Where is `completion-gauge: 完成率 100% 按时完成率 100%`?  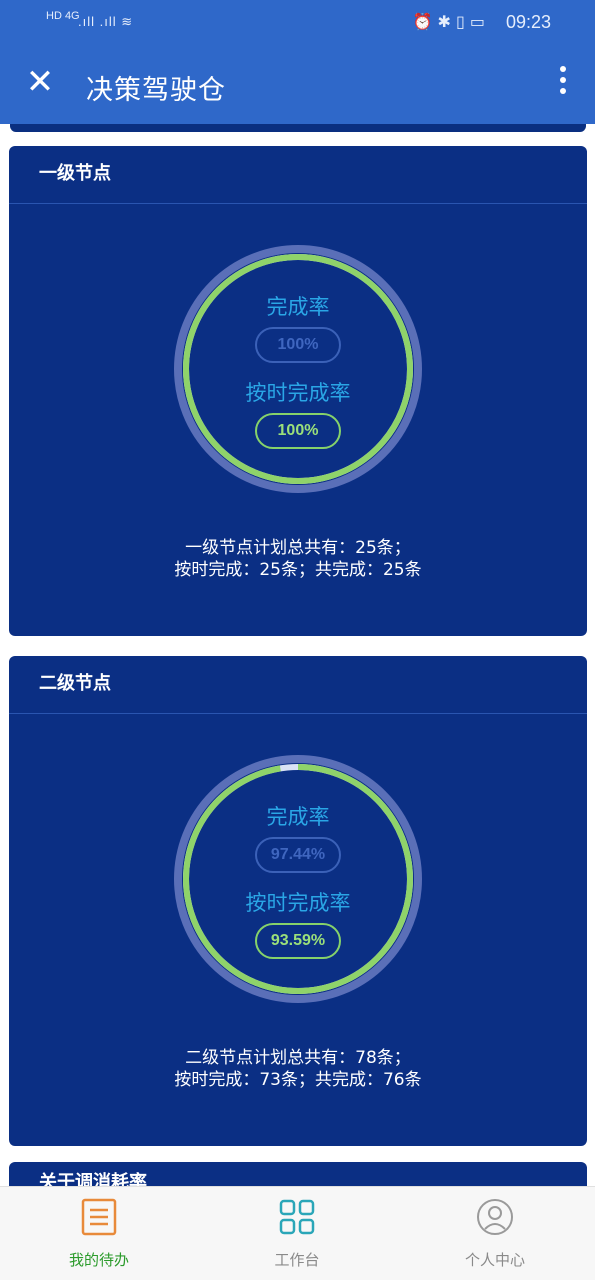
completion-gauge: 完成率 100% 按时完成率 100% is located at coordinates (298, 369).